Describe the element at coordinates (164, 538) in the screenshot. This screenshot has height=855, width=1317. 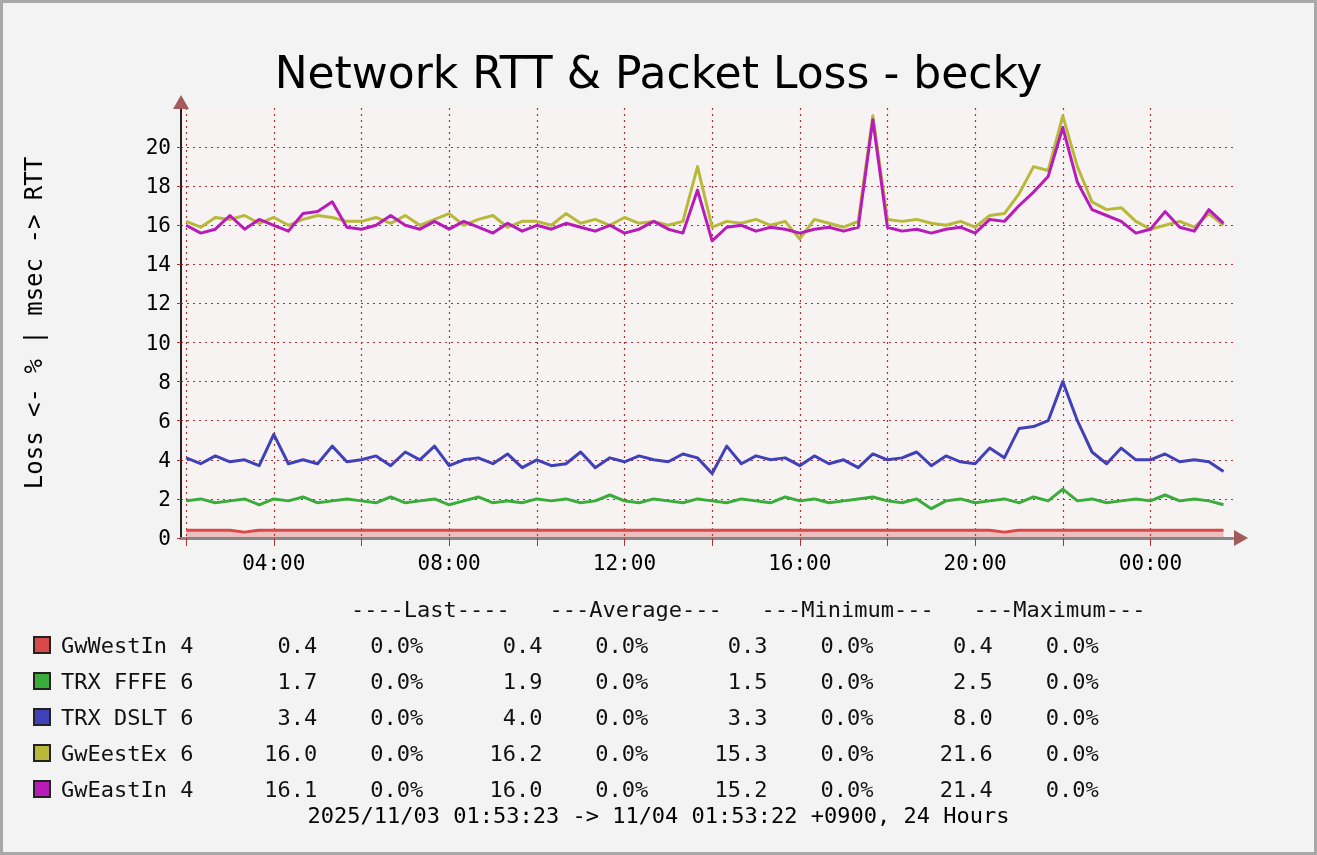
I see `y-tick-label: 0` at that location.